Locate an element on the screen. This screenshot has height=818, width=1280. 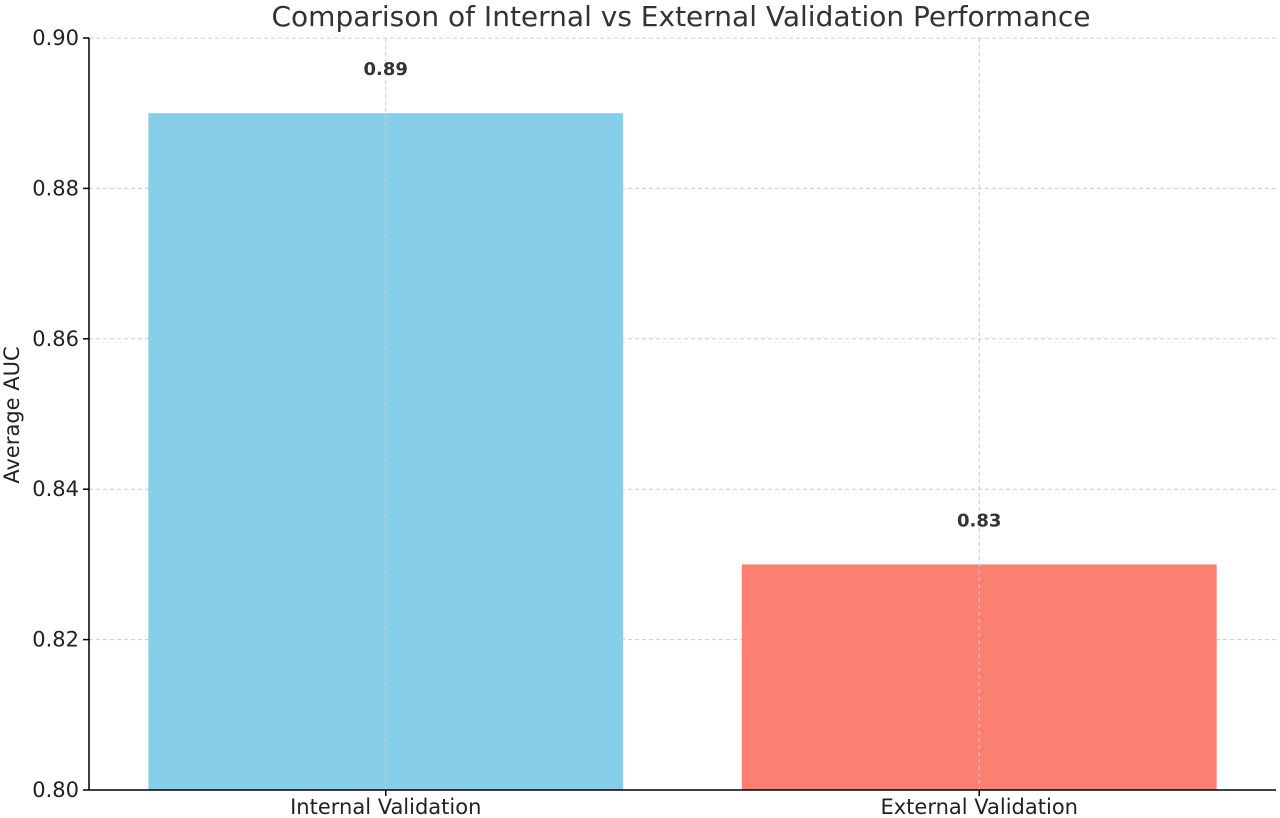
bar-value-label: 0.89 is located at coordinates (386, 69).